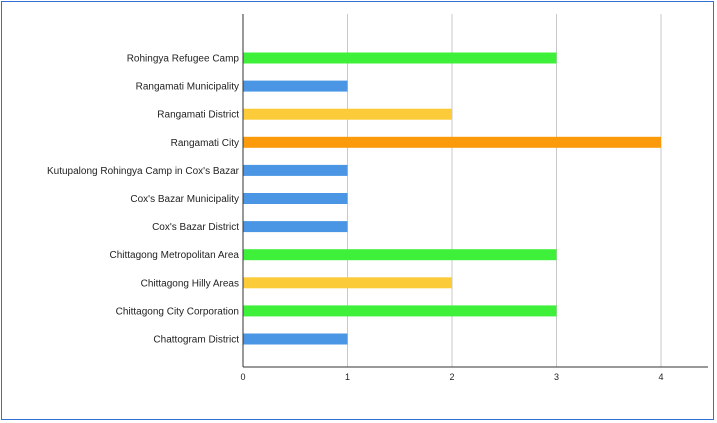 The height and width of the screenshot is (423, 717). Describe the element at coordinates (143, 171) in the screenshot. I see `category-label: Kutupalong Rohingya Camp in Cox's Bazar` at that location.